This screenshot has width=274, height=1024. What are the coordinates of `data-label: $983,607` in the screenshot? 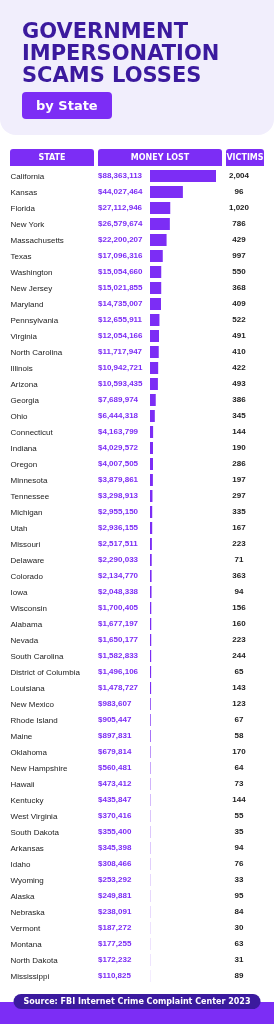 It's located at (115, 703).